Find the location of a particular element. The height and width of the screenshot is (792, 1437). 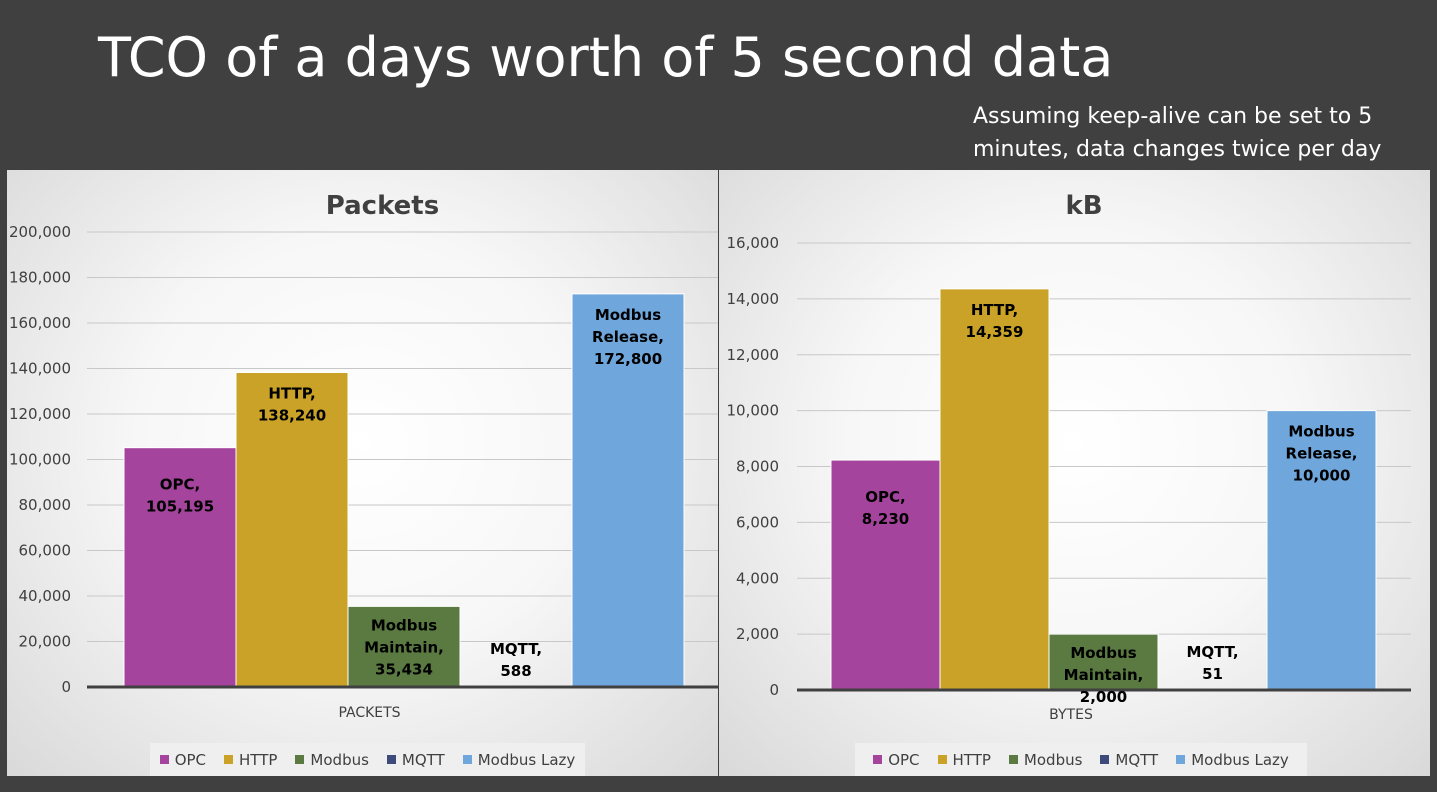

data-label: MQTT, 588 is located at coordinates (516, 660).